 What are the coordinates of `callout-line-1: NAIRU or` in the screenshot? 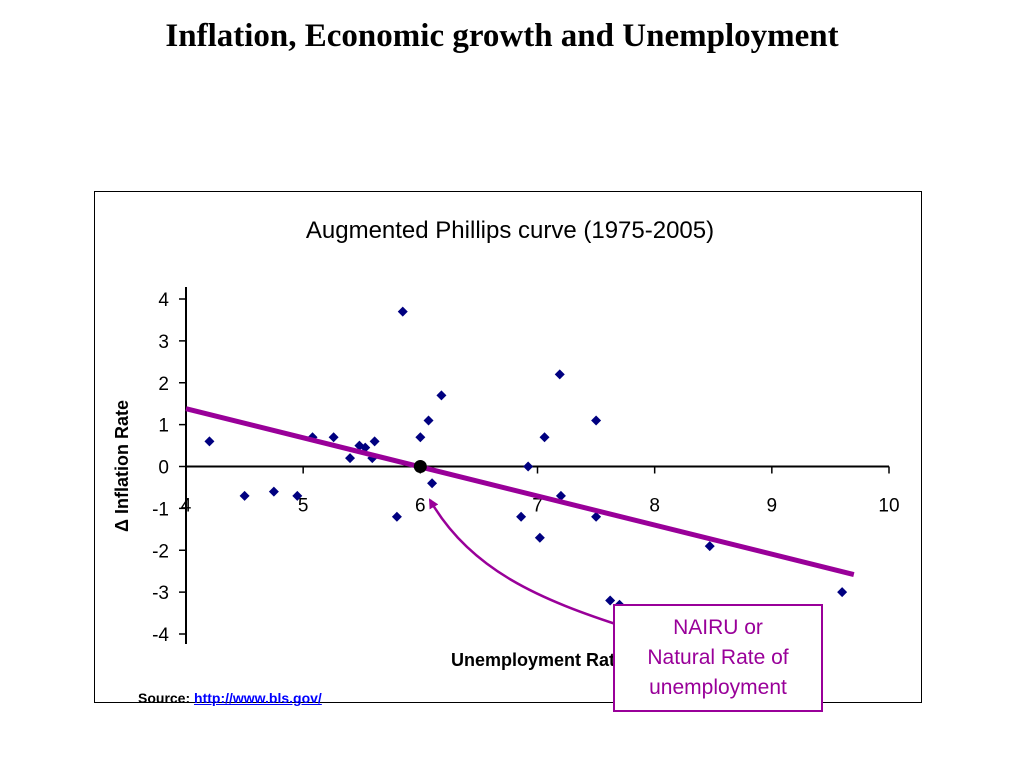 It's located at (718, 627).